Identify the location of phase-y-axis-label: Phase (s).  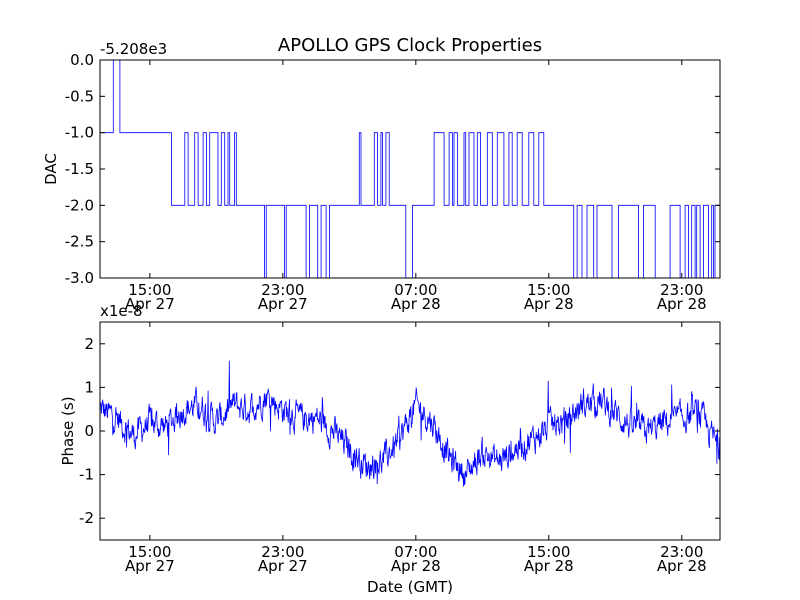
(68, 430).